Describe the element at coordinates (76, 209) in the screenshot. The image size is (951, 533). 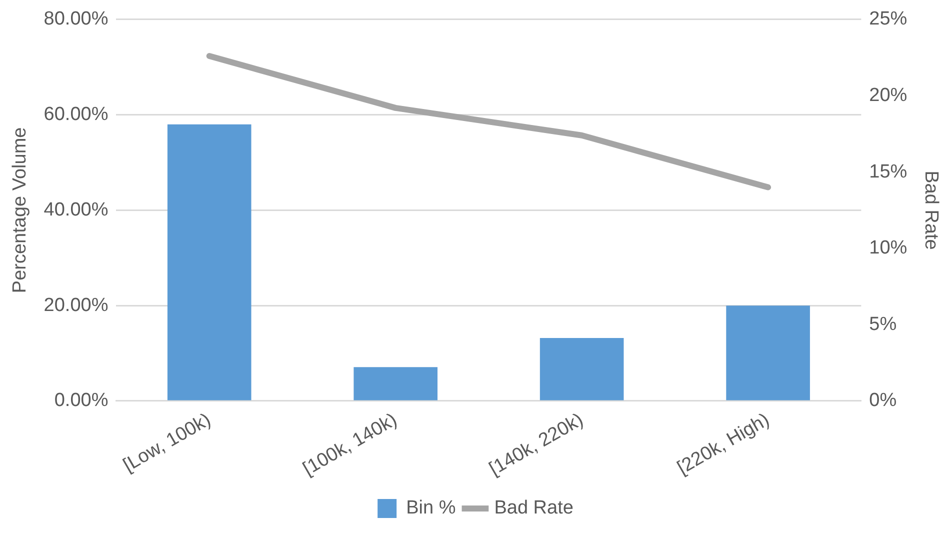
I see `y-tick-label: 40.00%` at that location.